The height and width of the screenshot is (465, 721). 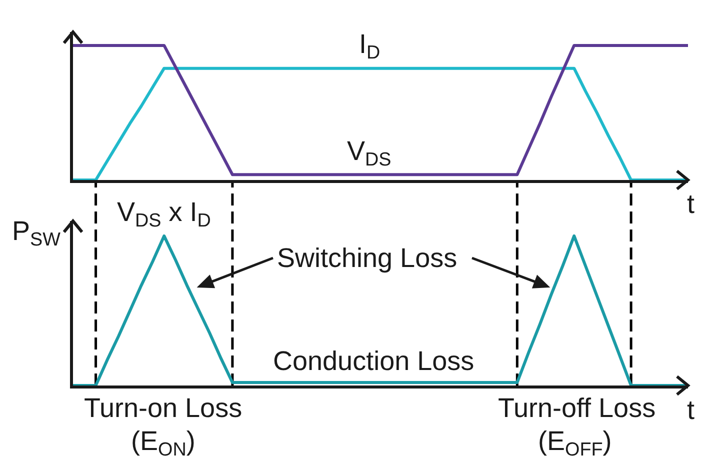 I want to click on text: (E$_{OFF}$), so click(x=575, y=443).